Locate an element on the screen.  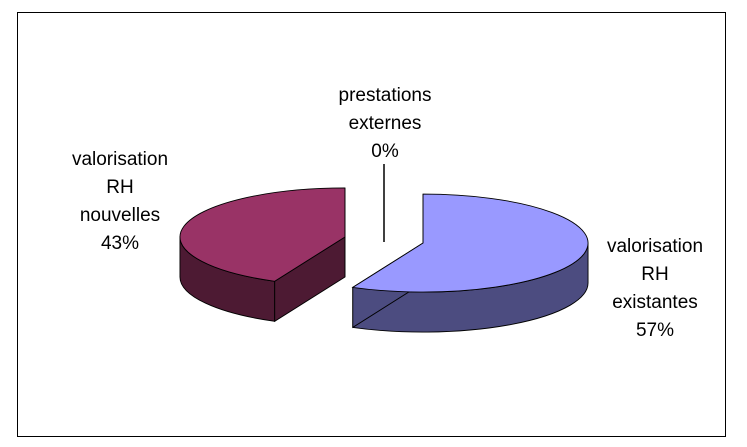
slice-label-line: externes is located at coordinates (385, 123).